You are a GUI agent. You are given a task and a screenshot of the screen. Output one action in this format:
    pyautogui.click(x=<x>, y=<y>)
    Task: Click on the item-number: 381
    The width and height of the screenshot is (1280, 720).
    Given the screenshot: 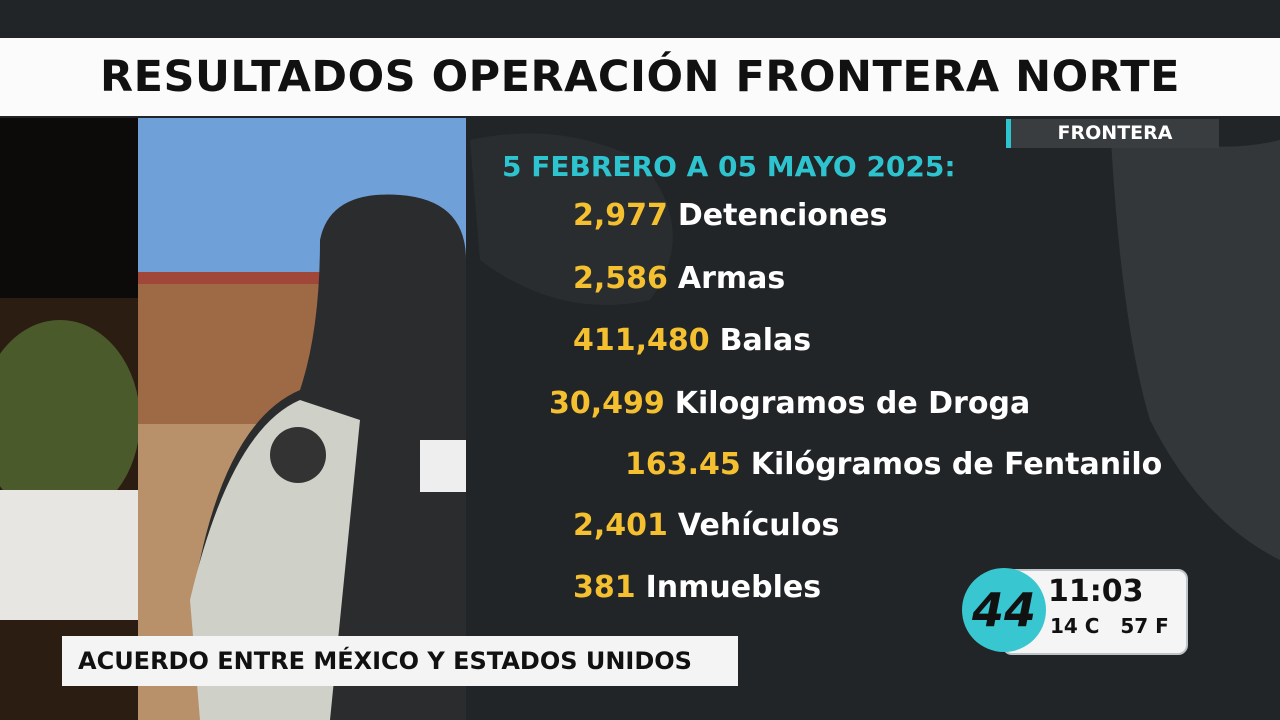 What is the action you would take?
    pyautogui.click(x=604, y=587)
    